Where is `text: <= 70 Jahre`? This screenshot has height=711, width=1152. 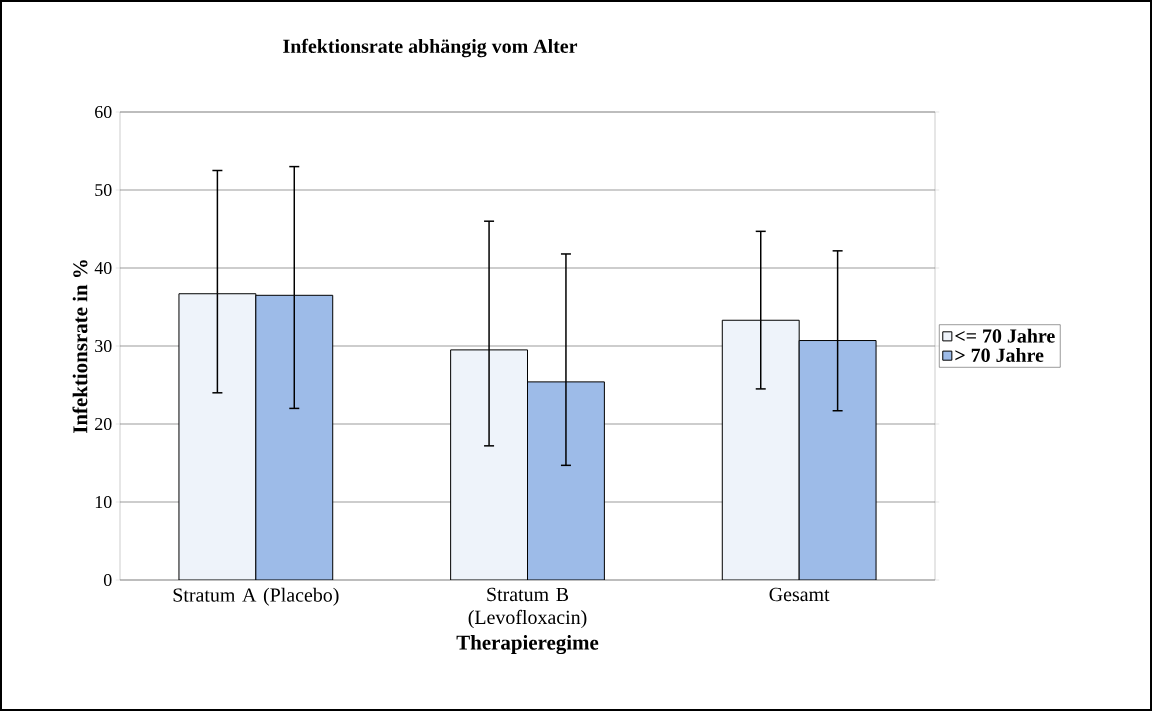 text: <= 70 Jahre is located at coordinates (1005, 335).